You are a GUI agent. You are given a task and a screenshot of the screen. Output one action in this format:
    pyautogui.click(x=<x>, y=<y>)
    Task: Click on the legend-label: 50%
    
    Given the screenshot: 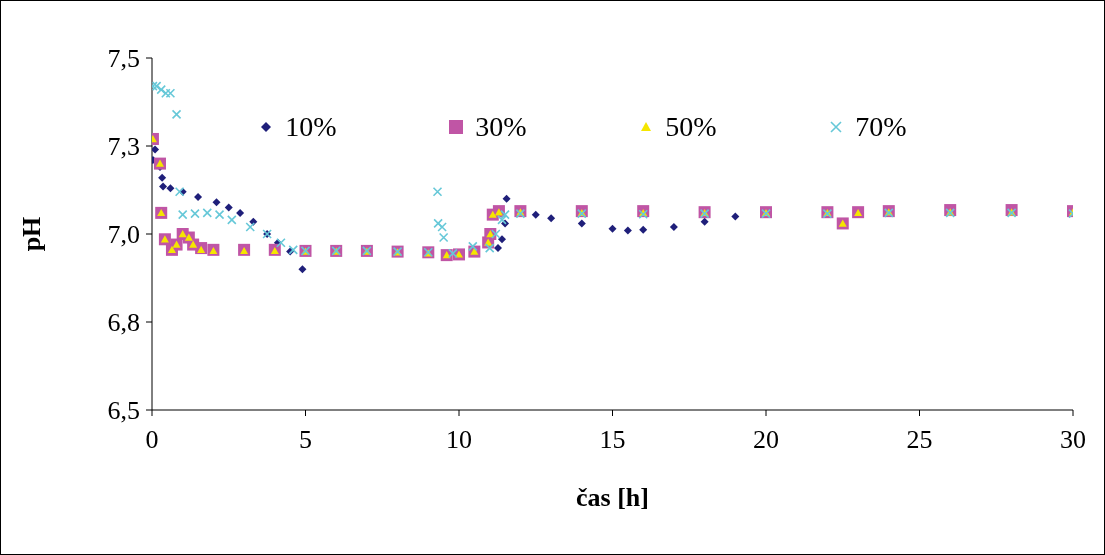 What is the action you would take?
    pyautogui.click(x=691, y=127)
    